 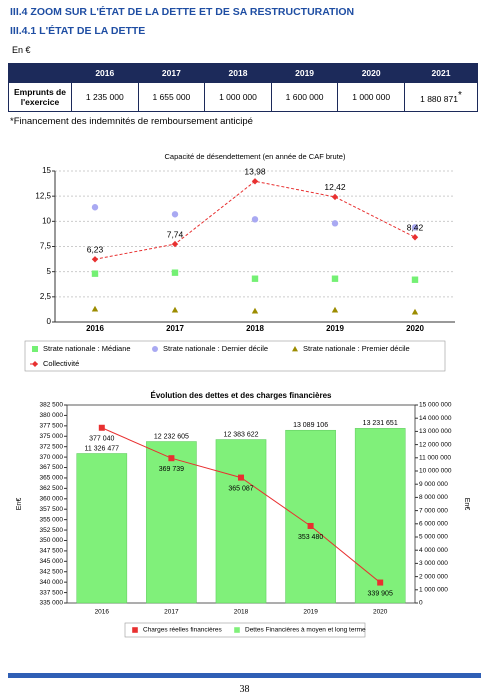 What do you see at coordinates (46, 296) in the screenshot?
I see `y-tick-label: 2,5` at bounding box center [46, 296].